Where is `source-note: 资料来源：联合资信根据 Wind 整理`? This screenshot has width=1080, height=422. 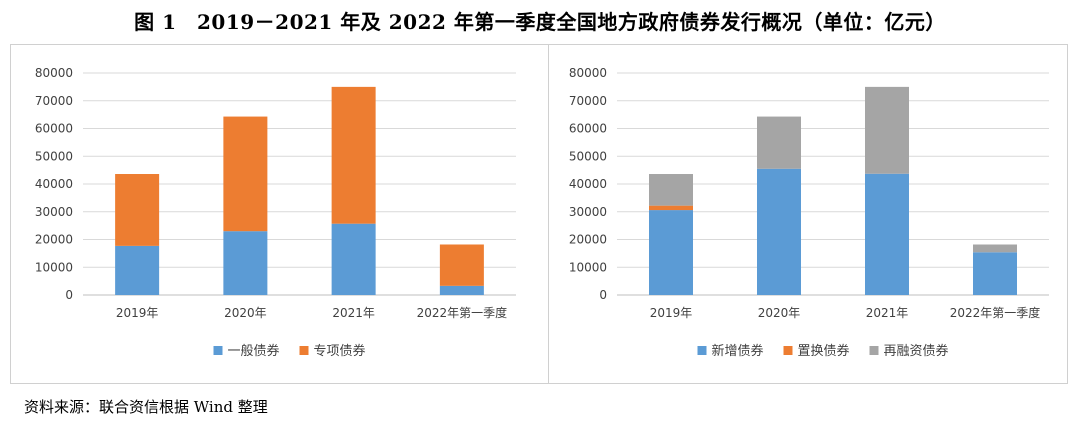
source-note: 资料来源：联合资信根据 Wind 整理 is located at coordinates (146, 407).